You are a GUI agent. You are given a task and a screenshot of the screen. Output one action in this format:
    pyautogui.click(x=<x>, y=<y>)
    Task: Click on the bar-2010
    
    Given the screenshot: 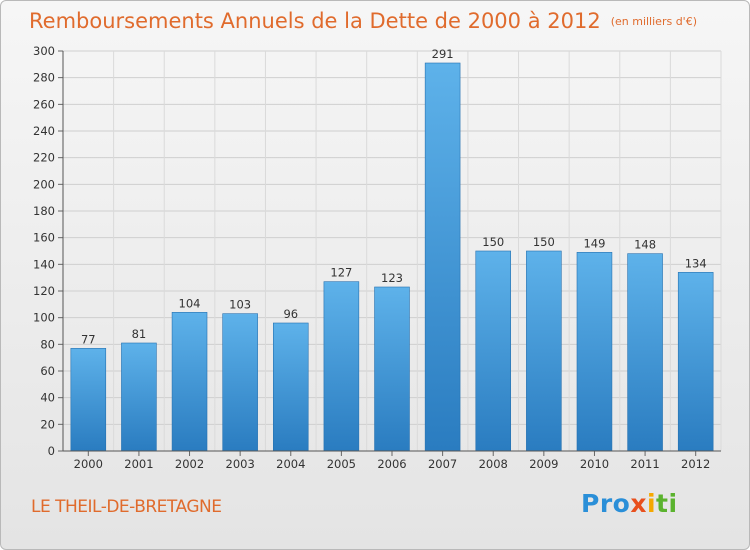 What is the action you would take?
    pyautogui.click(x=594, y=352)
    